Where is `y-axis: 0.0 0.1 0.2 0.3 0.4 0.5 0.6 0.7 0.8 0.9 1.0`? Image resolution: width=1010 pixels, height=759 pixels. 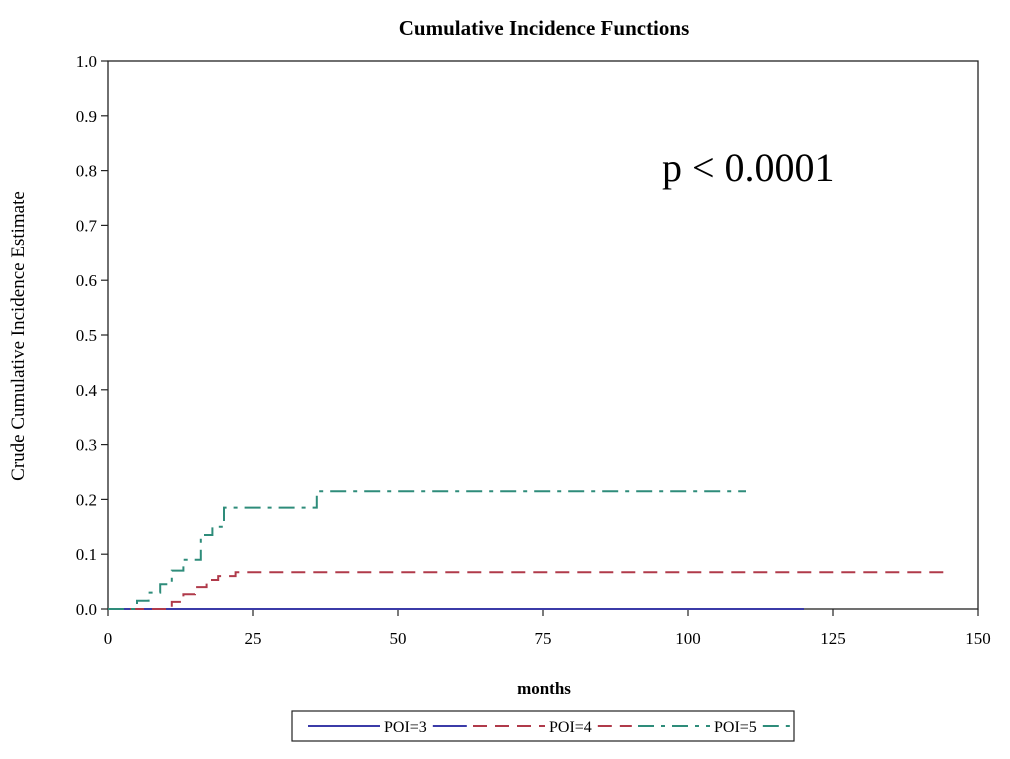 y-axis: 0.0 0.1 0.2 0.3 0.4 0.5 0.6 0.7 0.8 0.9 1.0 is located at coordinates (92, 335).